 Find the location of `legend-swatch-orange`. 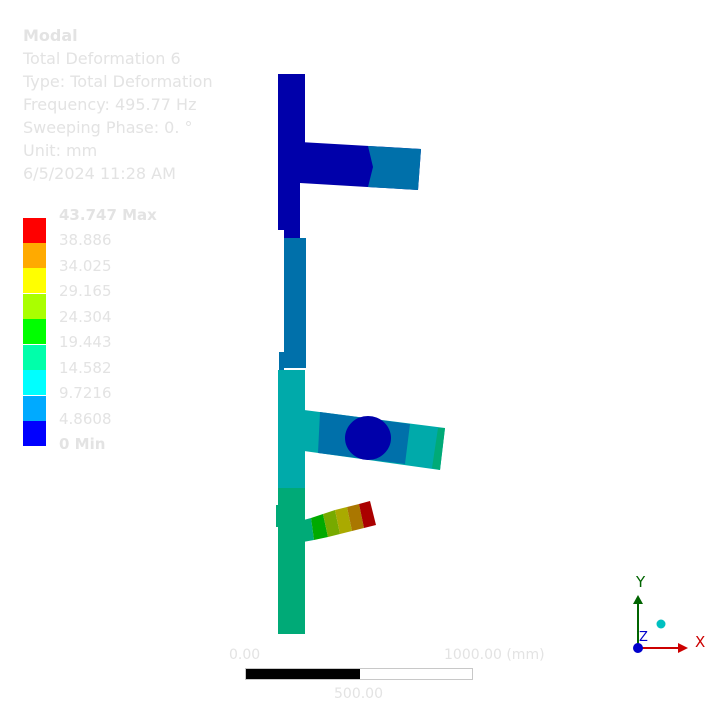

legend-swatch-orange is located at coordinates (34, 255).